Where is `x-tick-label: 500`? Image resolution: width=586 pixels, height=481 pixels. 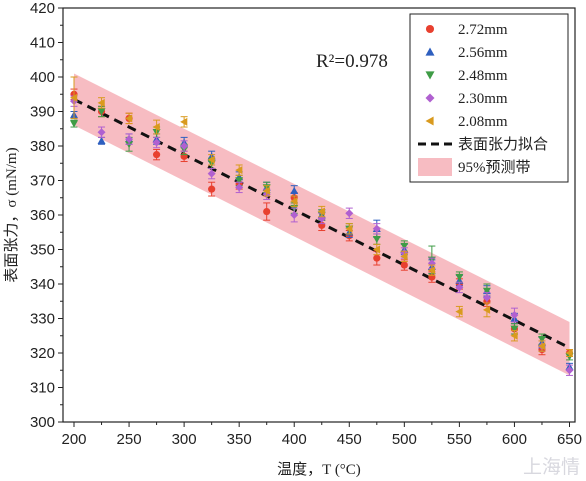
x-tick-label: 500 is located at coordinates (404, 439).